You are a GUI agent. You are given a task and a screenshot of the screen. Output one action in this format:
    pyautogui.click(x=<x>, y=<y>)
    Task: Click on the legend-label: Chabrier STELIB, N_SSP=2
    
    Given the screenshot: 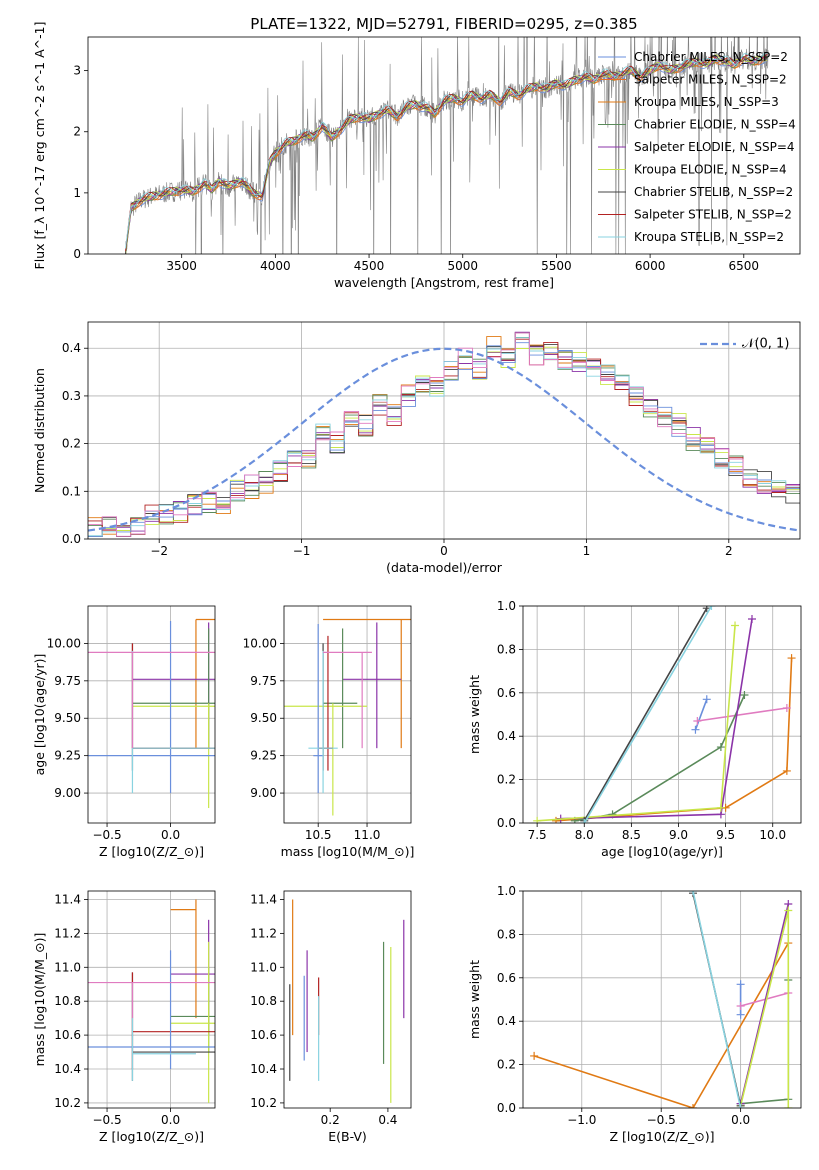 What is the action you would take?
    pyautogui.click(x=713, y=192)
    